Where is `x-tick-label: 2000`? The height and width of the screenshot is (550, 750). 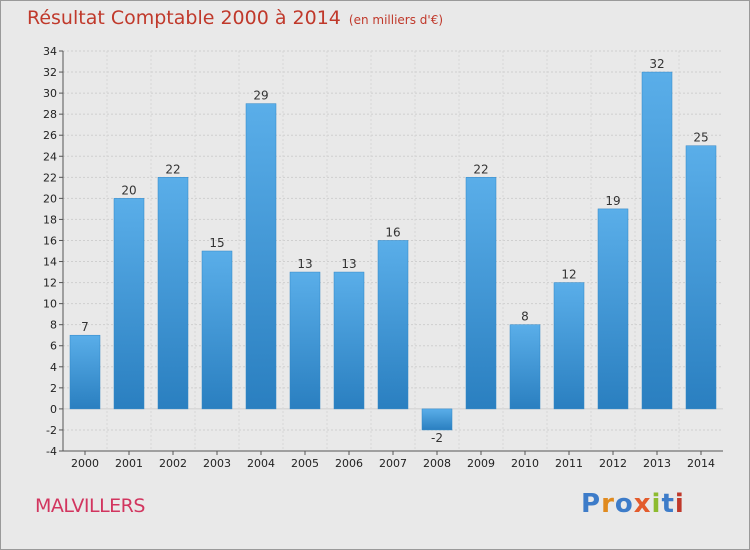 x-tick-label: 2000 is located at coordinates (85, 463).